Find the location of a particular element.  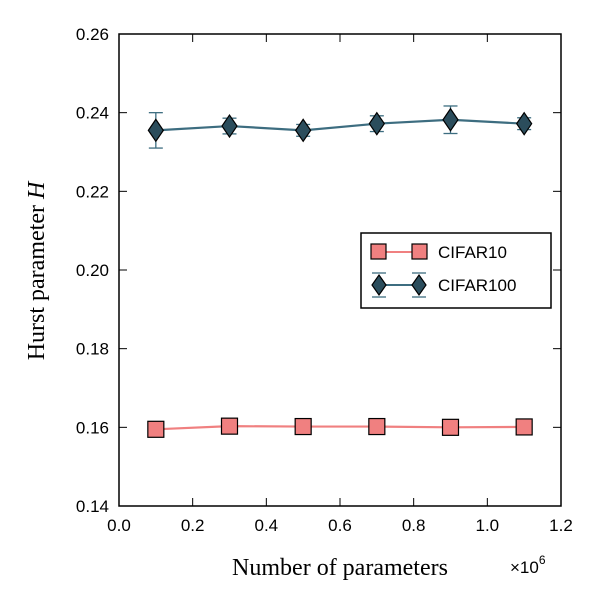

y-axis-label-text: Hurst parameter is located at coordinates (37, 282).